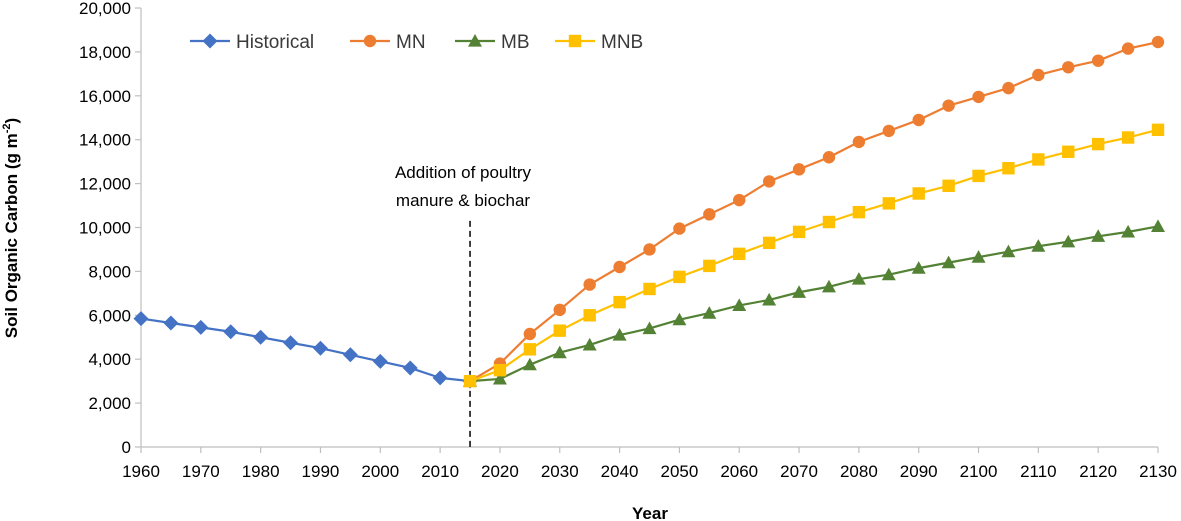  I want to click on x-tick-label: 1960, so click(141, 471).